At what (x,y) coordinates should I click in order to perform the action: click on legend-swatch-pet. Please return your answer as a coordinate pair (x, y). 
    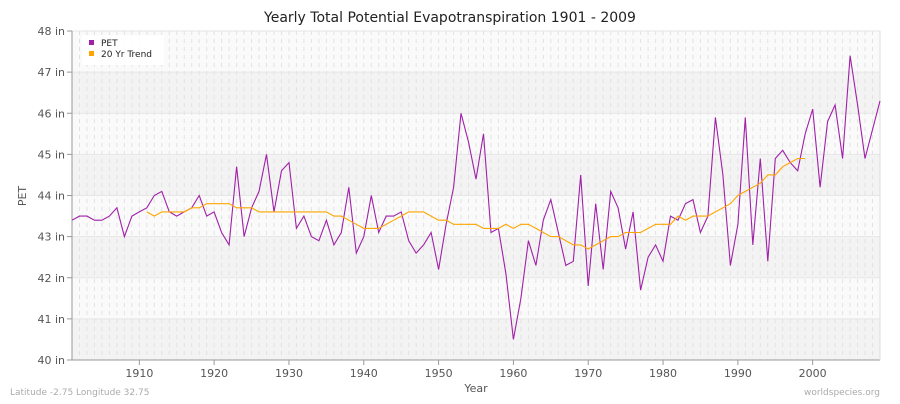
    Looking at the image, I should click on (91, 42).